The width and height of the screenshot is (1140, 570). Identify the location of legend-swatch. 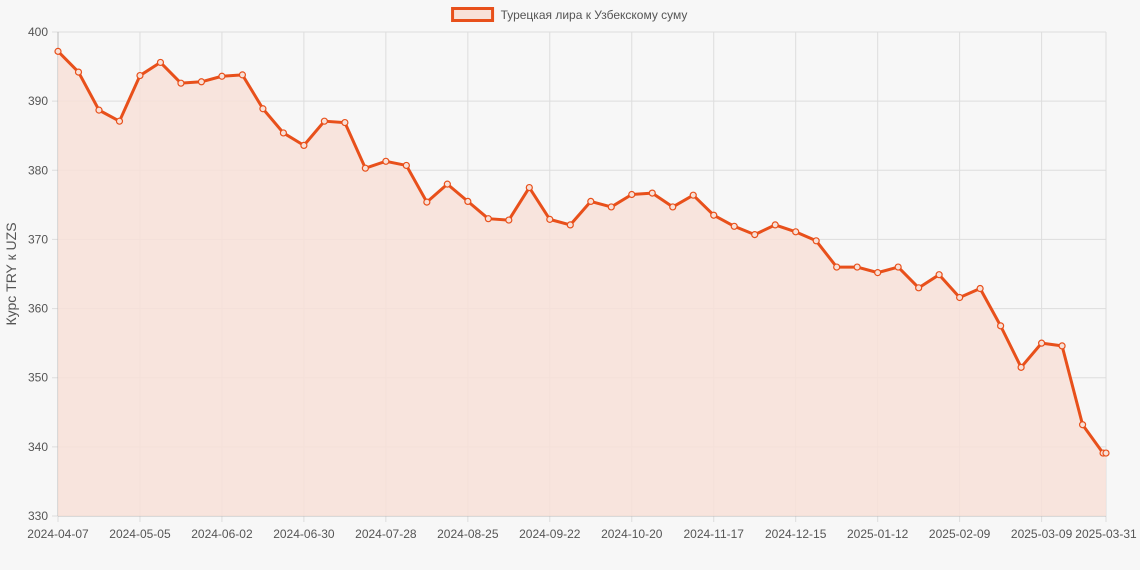
(473, 14).